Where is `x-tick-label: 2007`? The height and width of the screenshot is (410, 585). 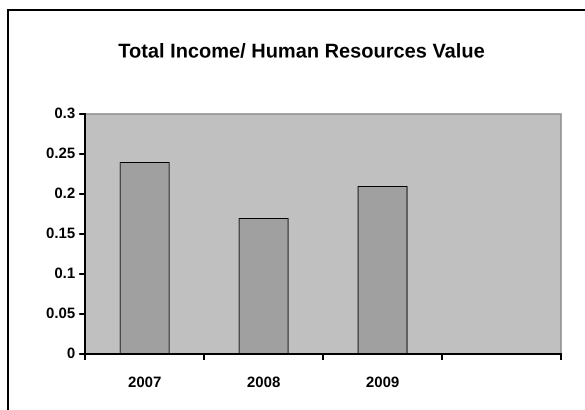
x-tick-label: 2007 is located at coordinates (145, 383).